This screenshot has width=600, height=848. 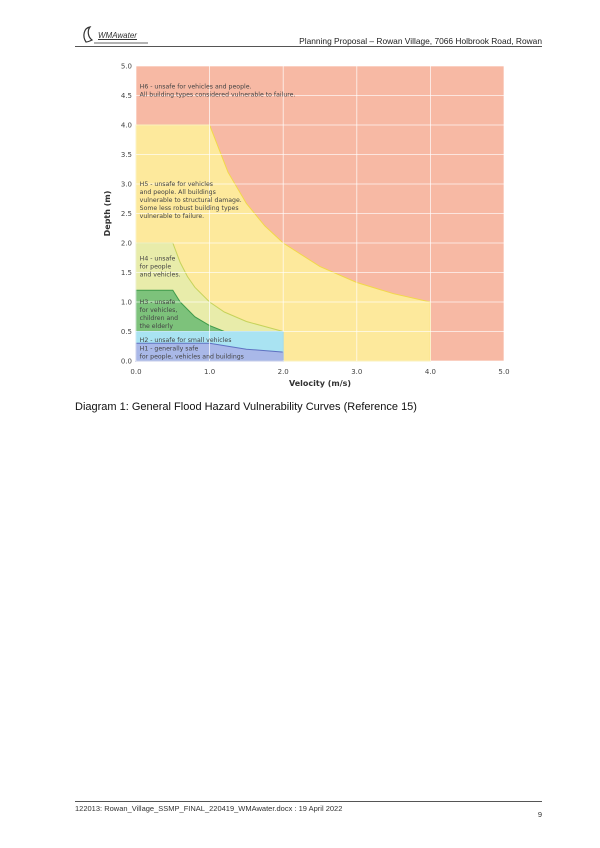 I want to click on y-tick-label: 2.0, so click(x=126, y=244).